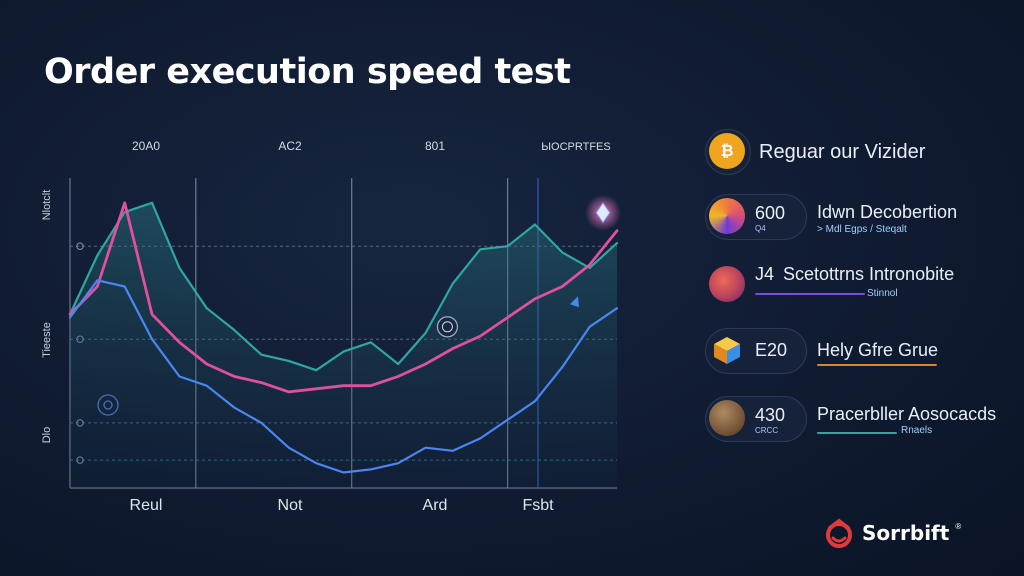 The image size is (1024, 576). What do you see at coordinates (906, 533) in the screenshot?
I see `brand-name: Sorrbift` at bounding box center [906, 533].